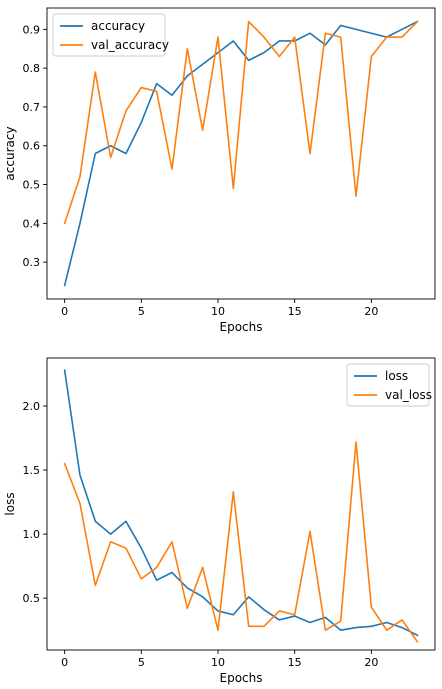 This screenshot has height=689, width=442. What do you see at coordinates (32, 146) in the screenshot?
I see `accuracy-chart-y-tick-label: 0.6` at bounding box center [32, 146].